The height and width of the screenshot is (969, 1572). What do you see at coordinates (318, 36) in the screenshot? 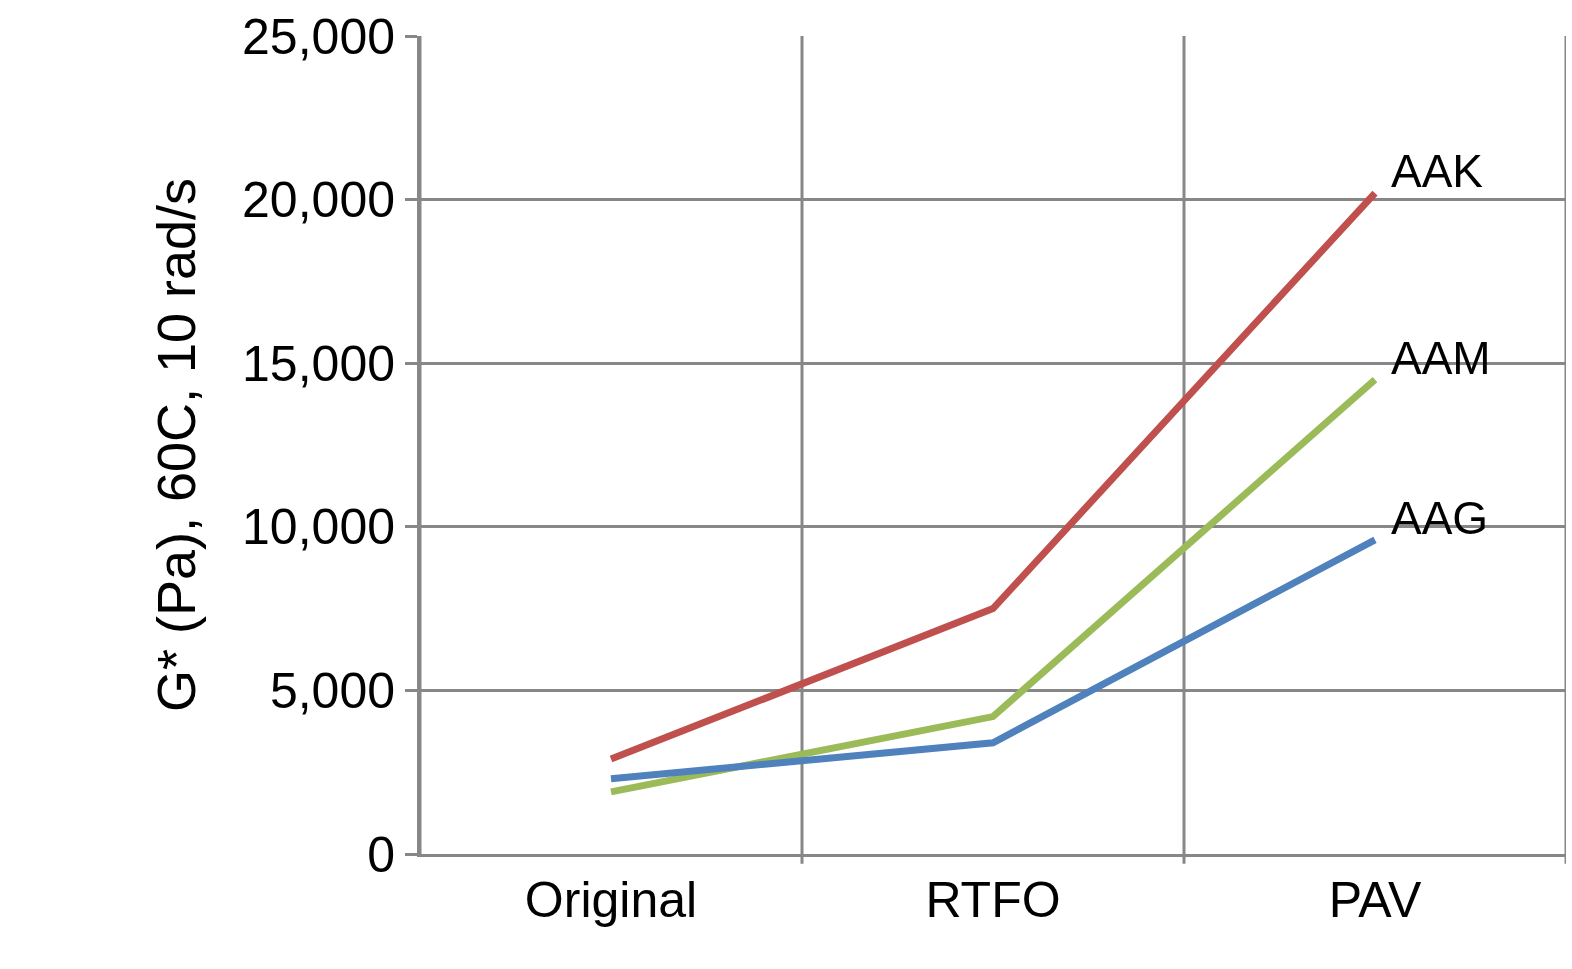
I see `y-tick-label: 25,000` at bounding box center [318, 36].